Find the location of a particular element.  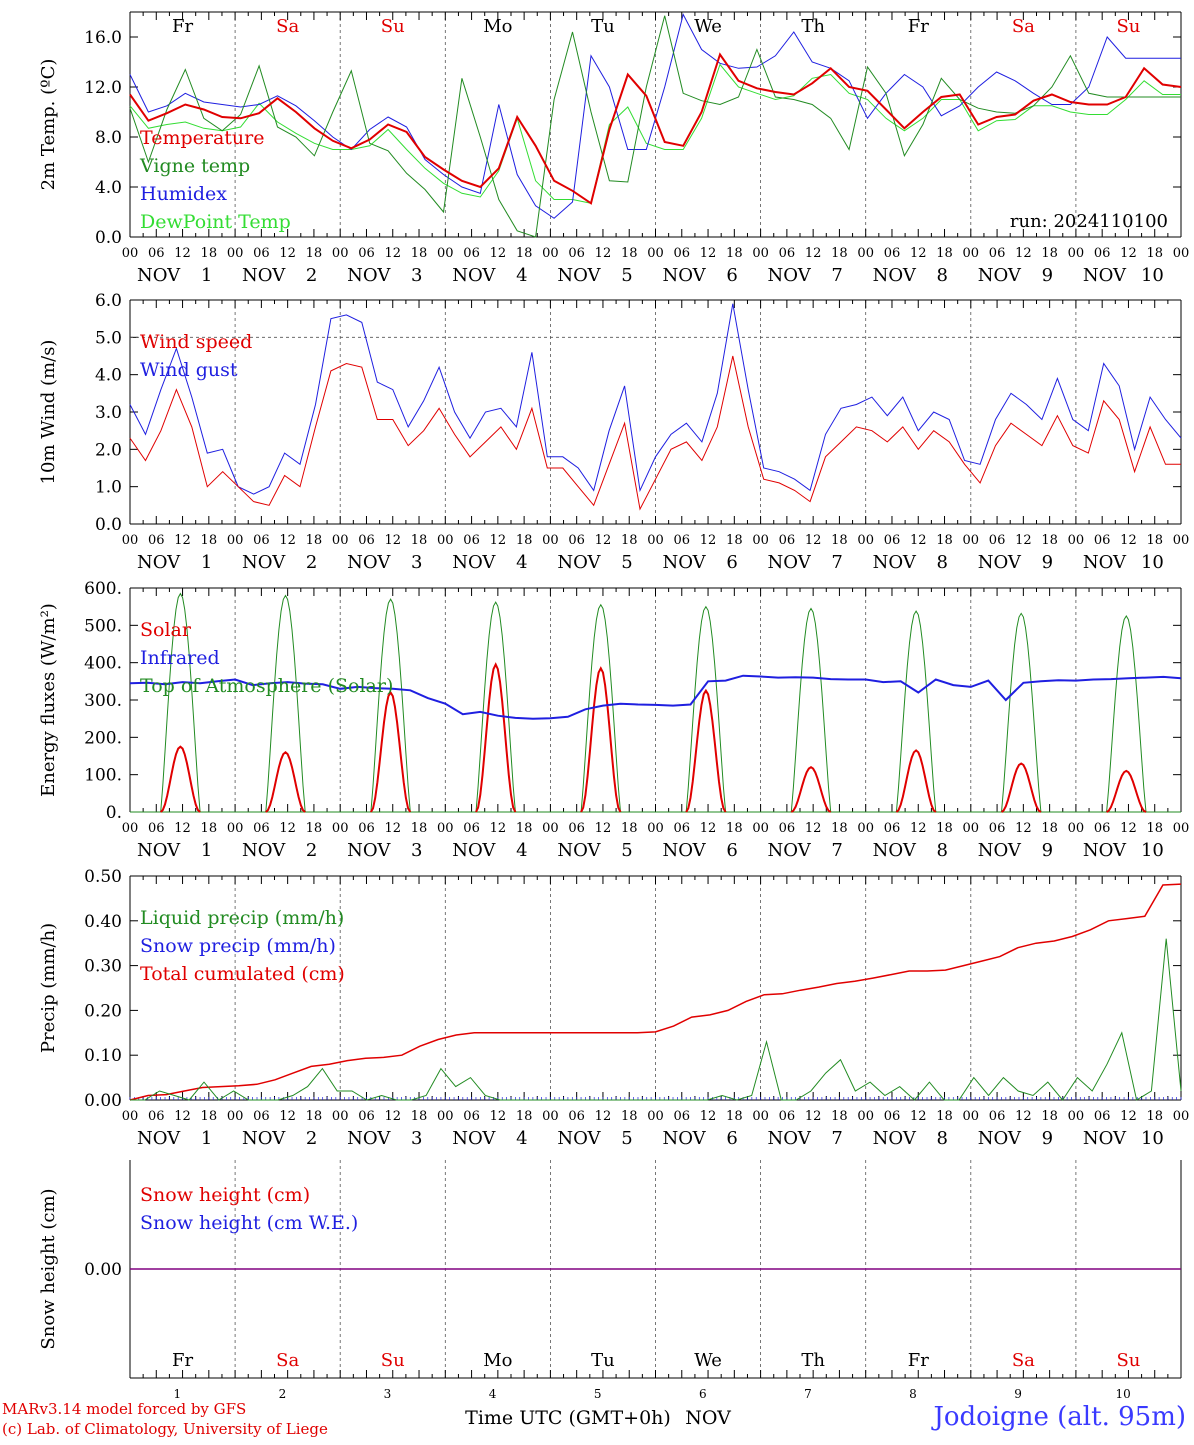

series-line-top-of-atmosphere-solar is located at coordinates (653, 702).